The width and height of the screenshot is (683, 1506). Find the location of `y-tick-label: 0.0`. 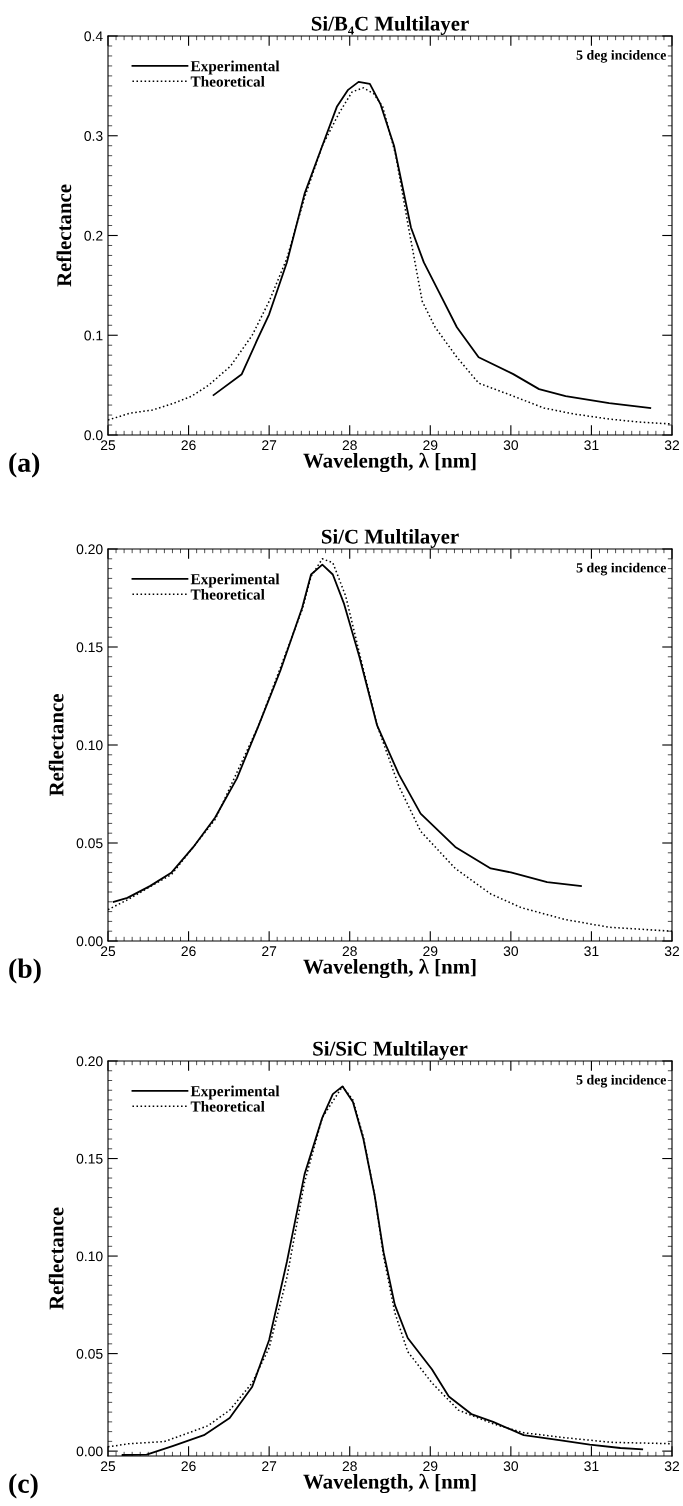

y-tick-label: 0.0 is located at coordinates (93, 435).